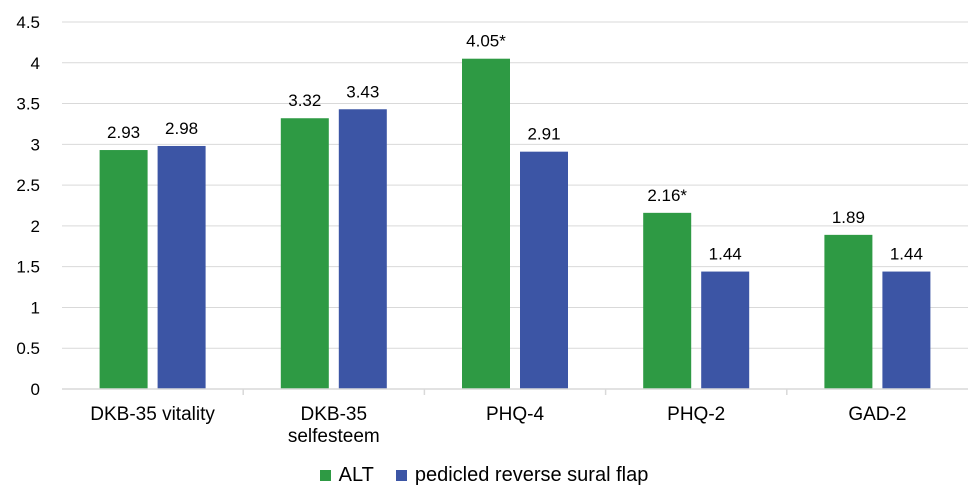 The height and width of the screenshot is (494, 968). I want to click on x-tick-label: PHQ-4, so click(515, 414).